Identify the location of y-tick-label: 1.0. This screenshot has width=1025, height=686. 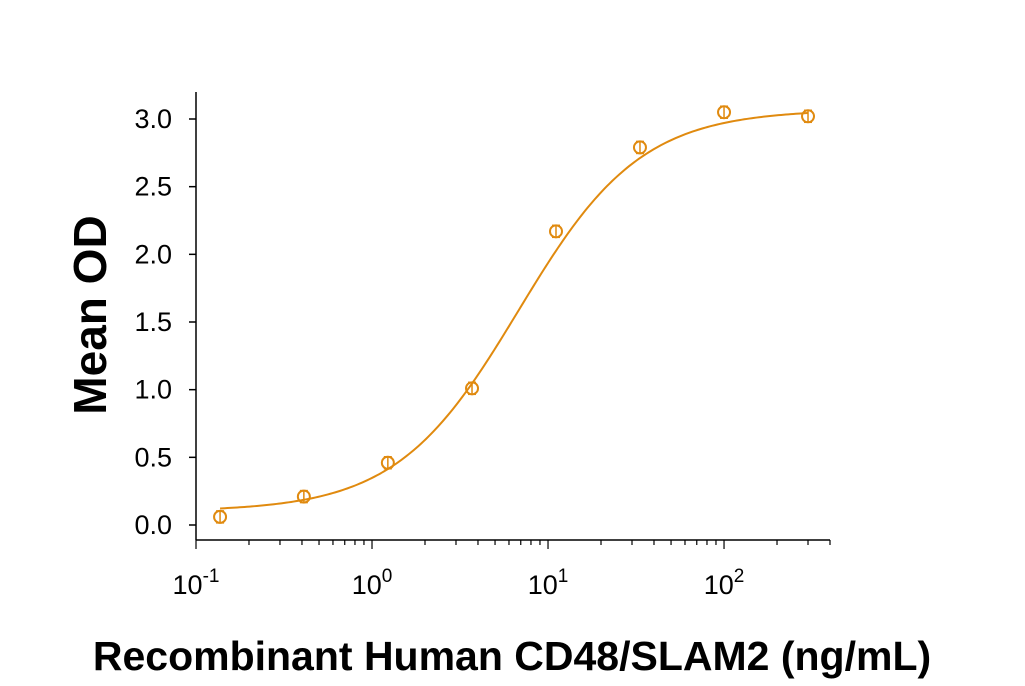
(153, 390).